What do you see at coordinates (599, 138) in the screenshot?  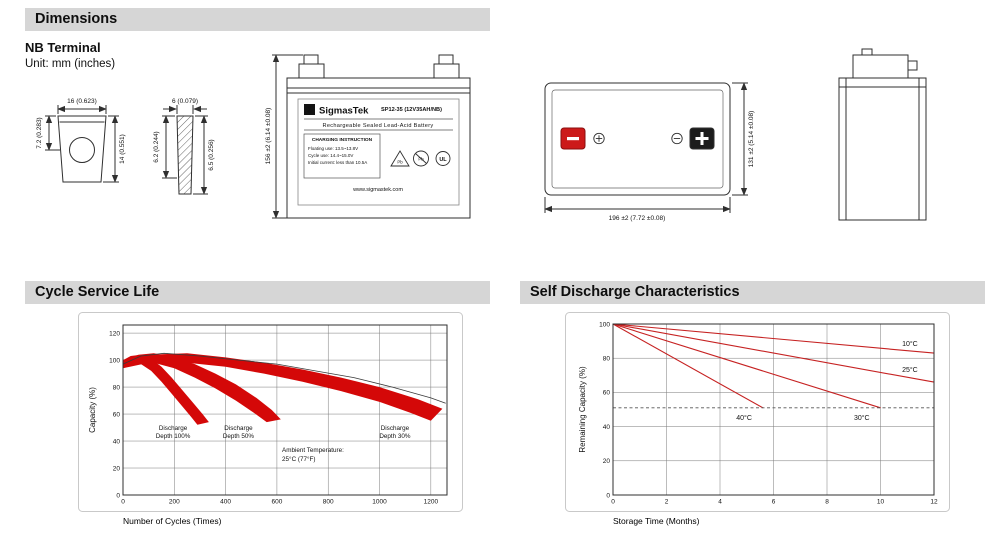 I see `circle-plus-icon` at bounding box center [599, 138].